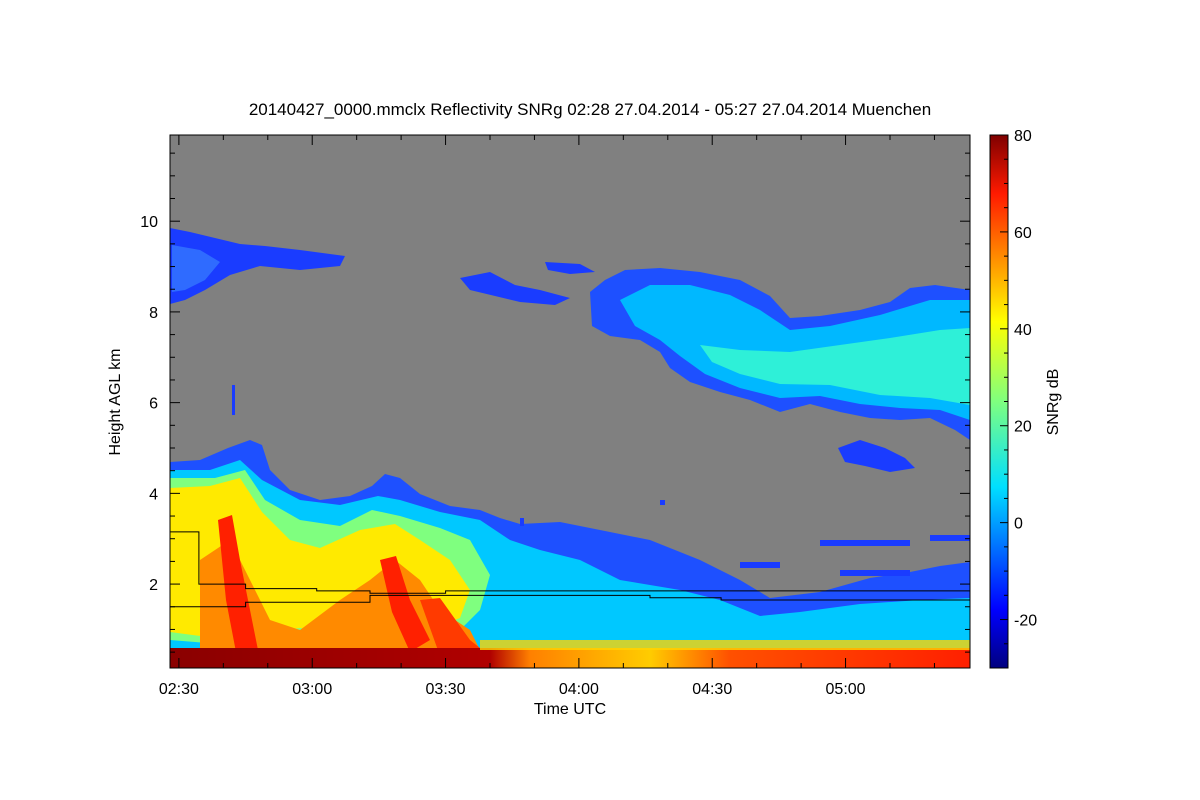  I want to click on speckles, so click(601, 480).